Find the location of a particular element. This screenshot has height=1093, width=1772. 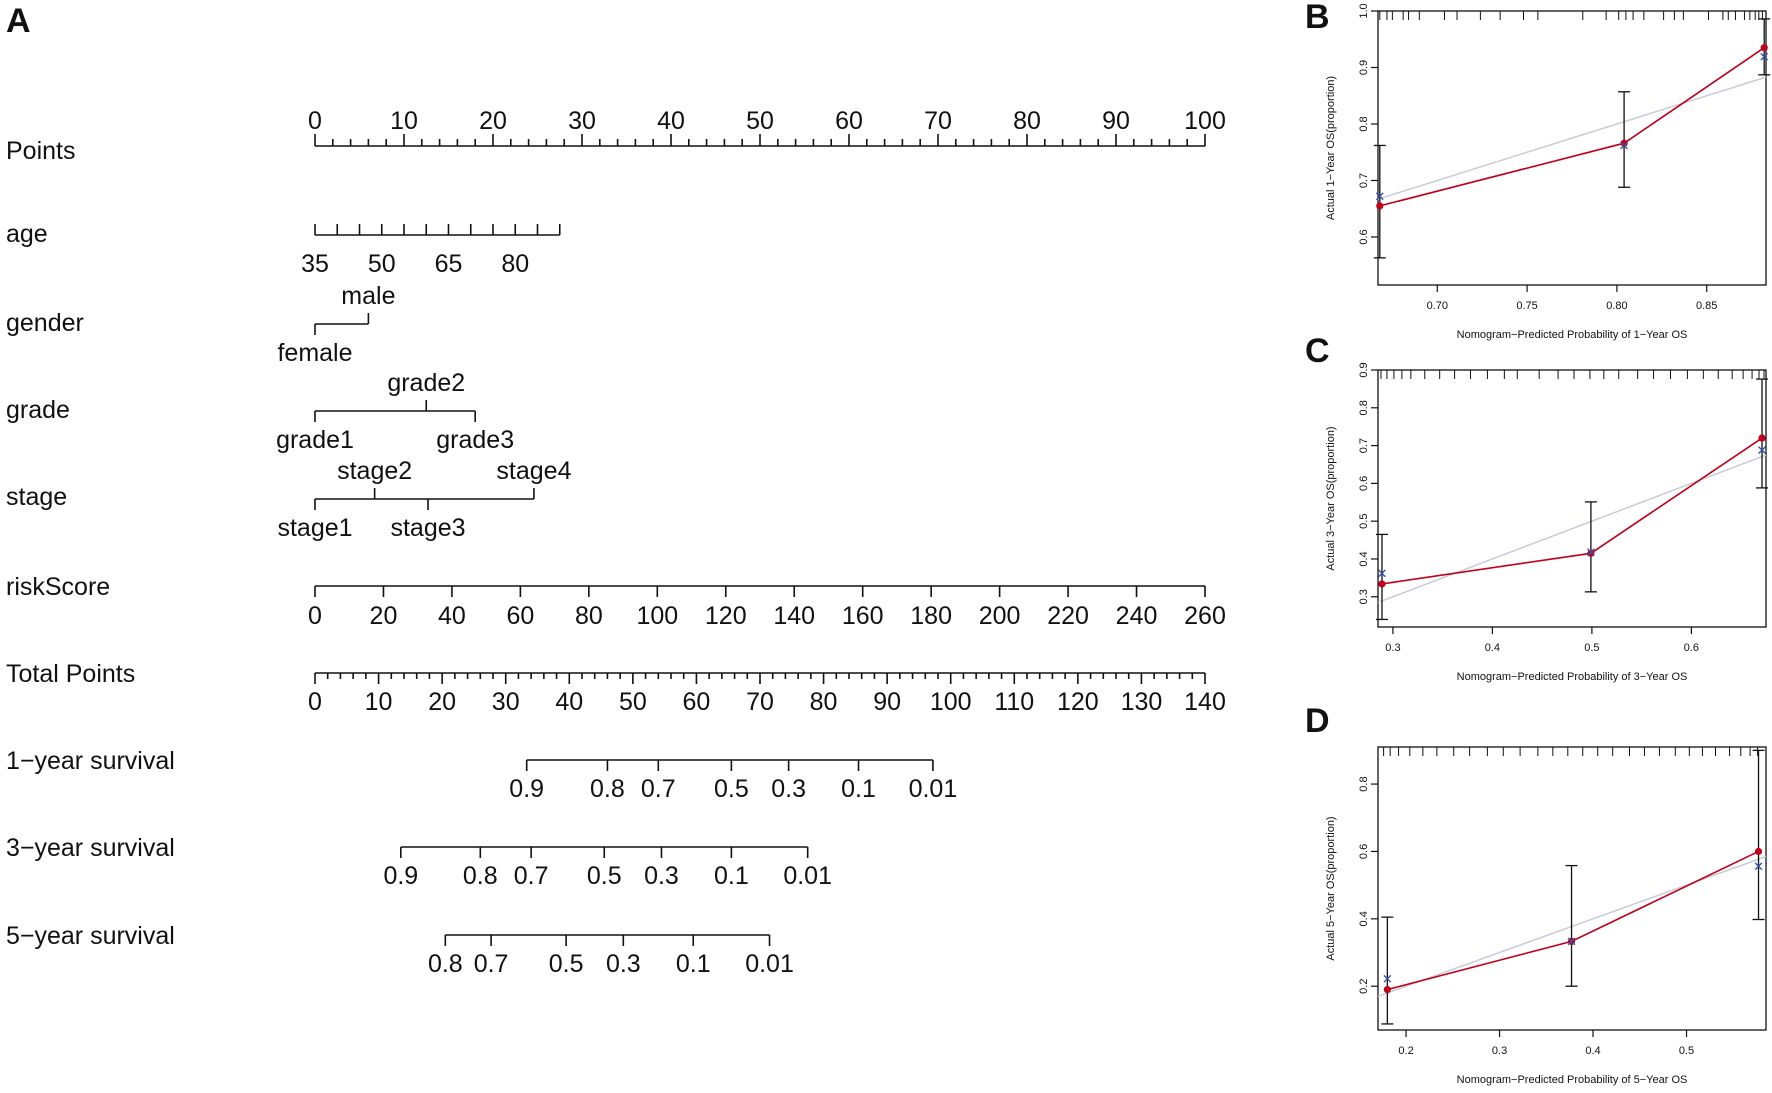

riskscore-tick-label: 20 is located at coordinates (384, 616).